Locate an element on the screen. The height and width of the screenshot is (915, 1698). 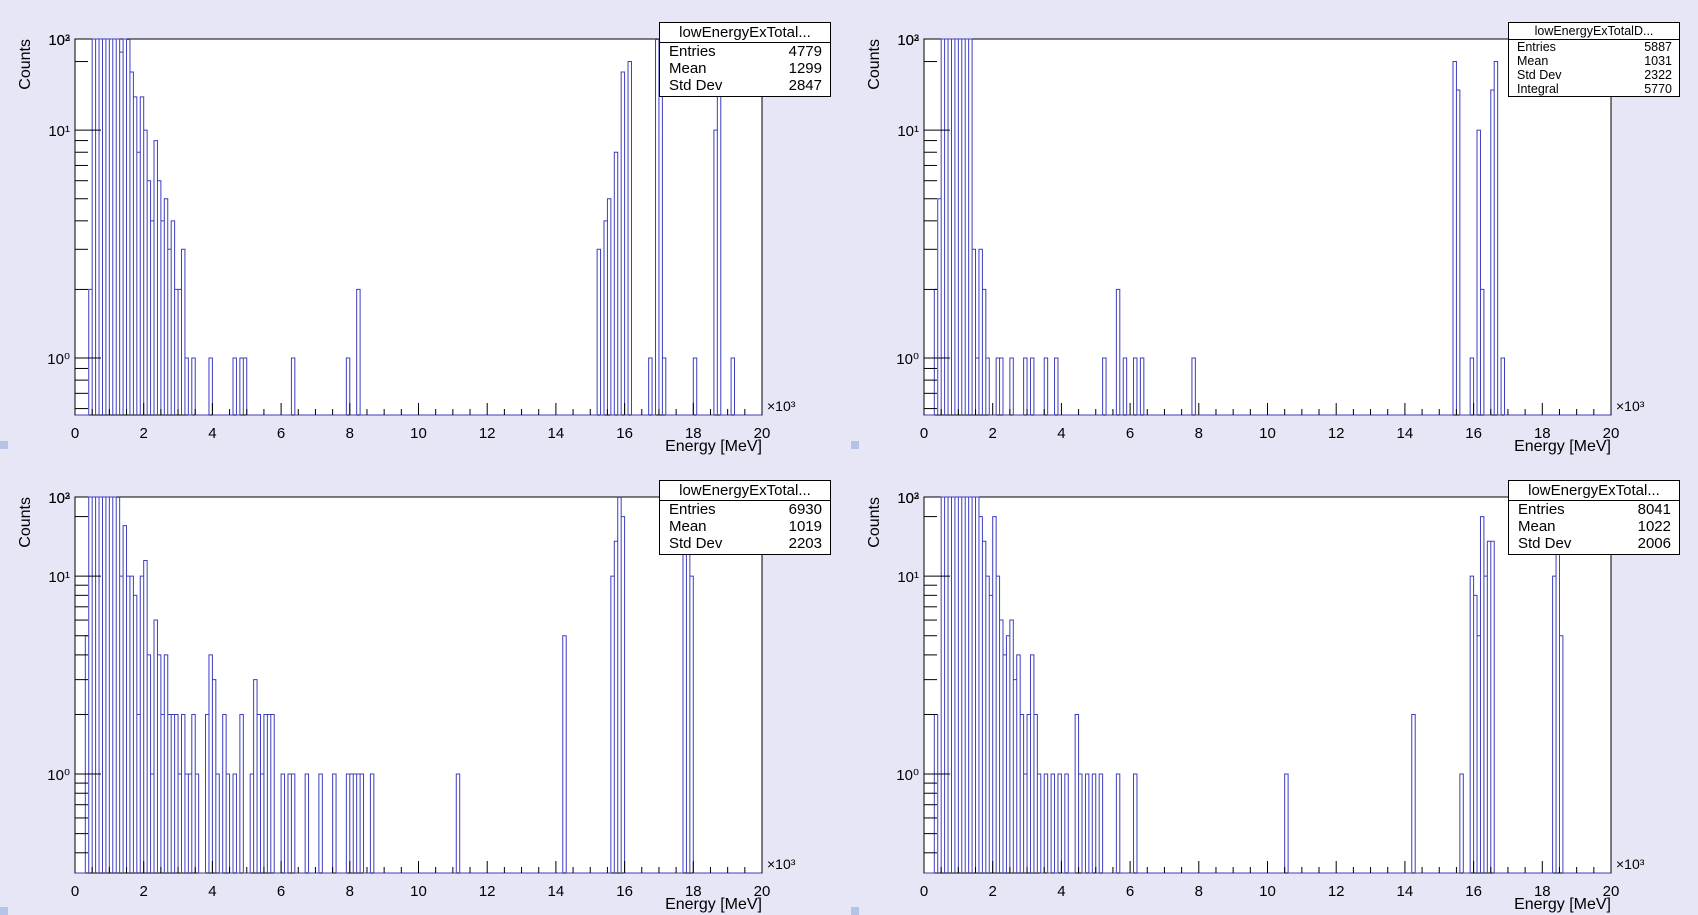
stats-row: Std Dev 2203 is located at coordinates (745, 543).